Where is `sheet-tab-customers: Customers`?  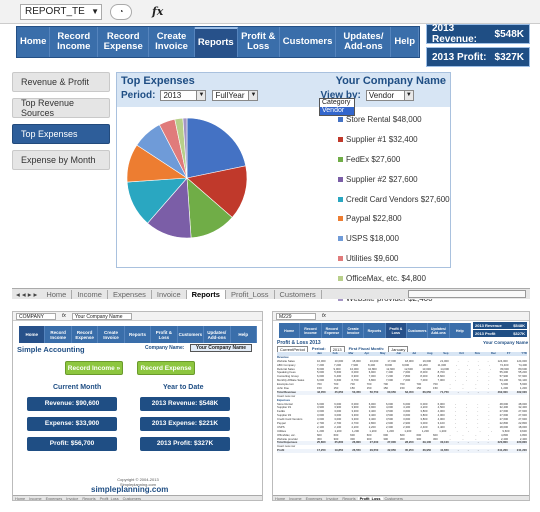 sheet-tab-customers: Customers is located at coordinates (298, 294).